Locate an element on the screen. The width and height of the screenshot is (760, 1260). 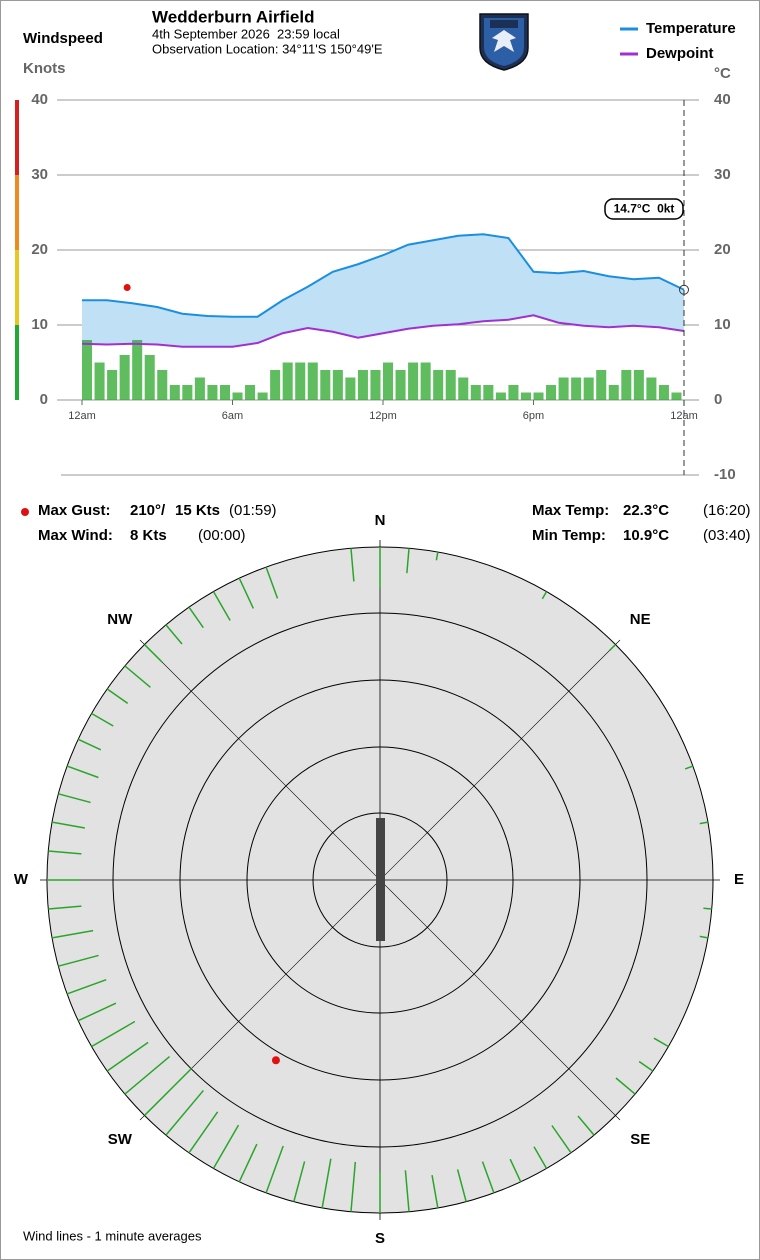
compass-label: W is located at coordinates (21, 879).